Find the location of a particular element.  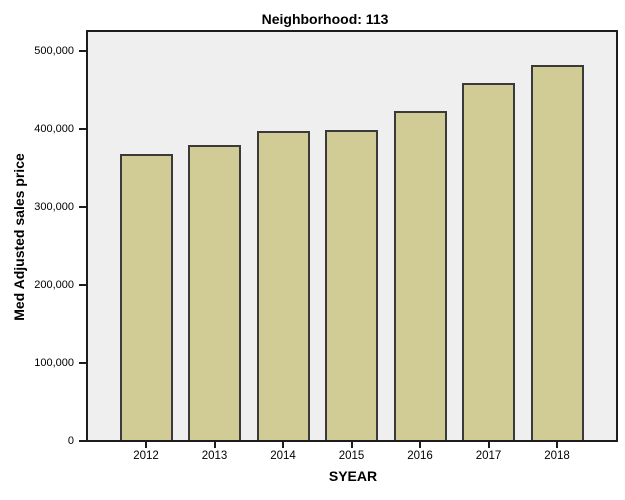

x-tick-label: 2016 is located at coordinates (420, 456).